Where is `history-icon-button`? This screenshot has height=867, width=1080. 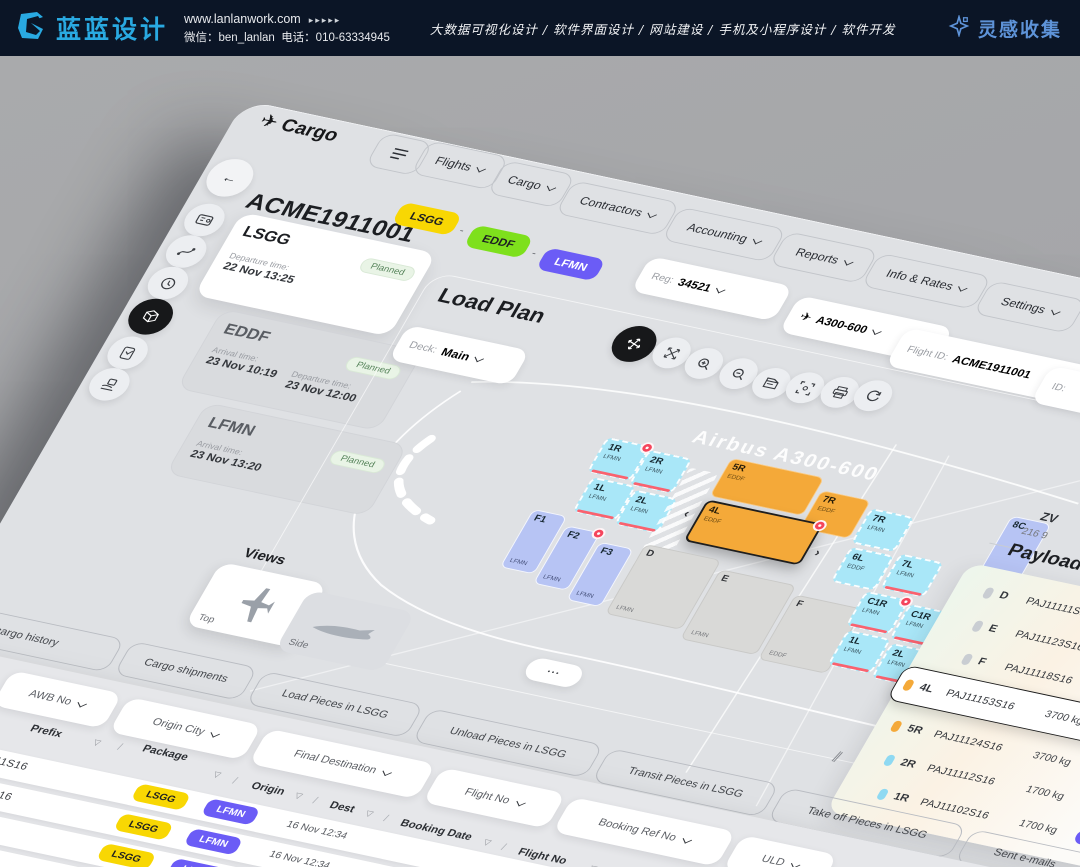 history-icon-button is located at coordinates (168, 283).